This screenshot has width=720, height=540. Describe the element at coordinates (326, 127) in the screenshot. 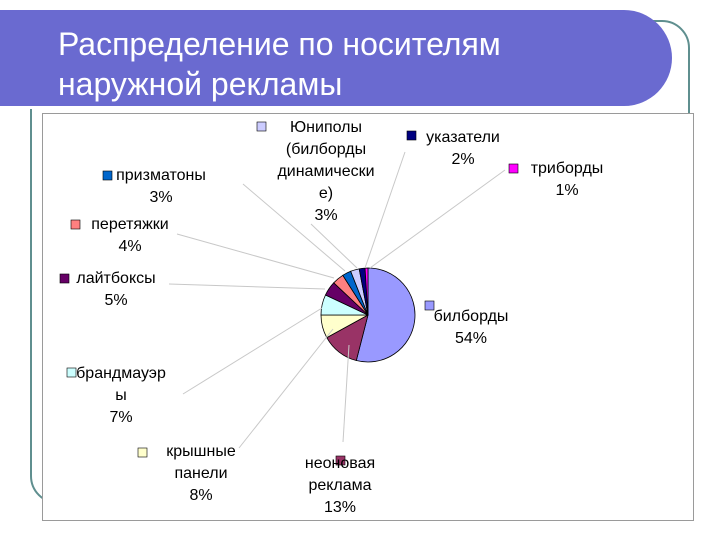

I see `slice-name-label: Юниполы` at that location.